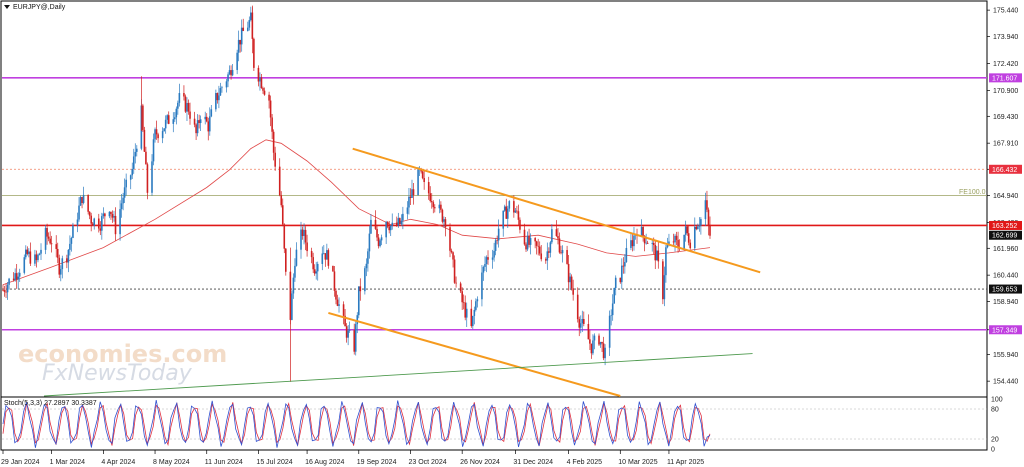  Describe the element at coordinates (398, 375) in the screenshot. I see `long-term-support` at that location.